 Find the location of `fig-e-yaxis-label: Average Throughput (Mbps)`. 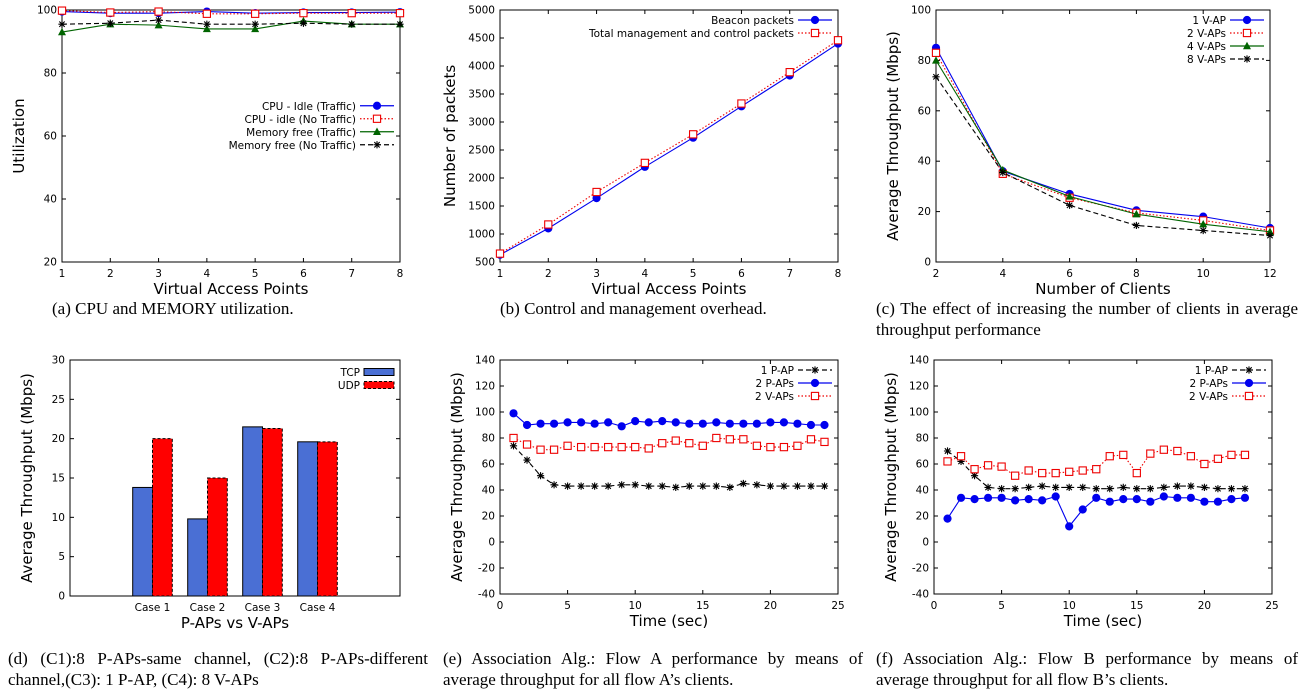

fig-e-yaxis-label: Average Throughput (Mbps) is located at coordinates (457, 477).